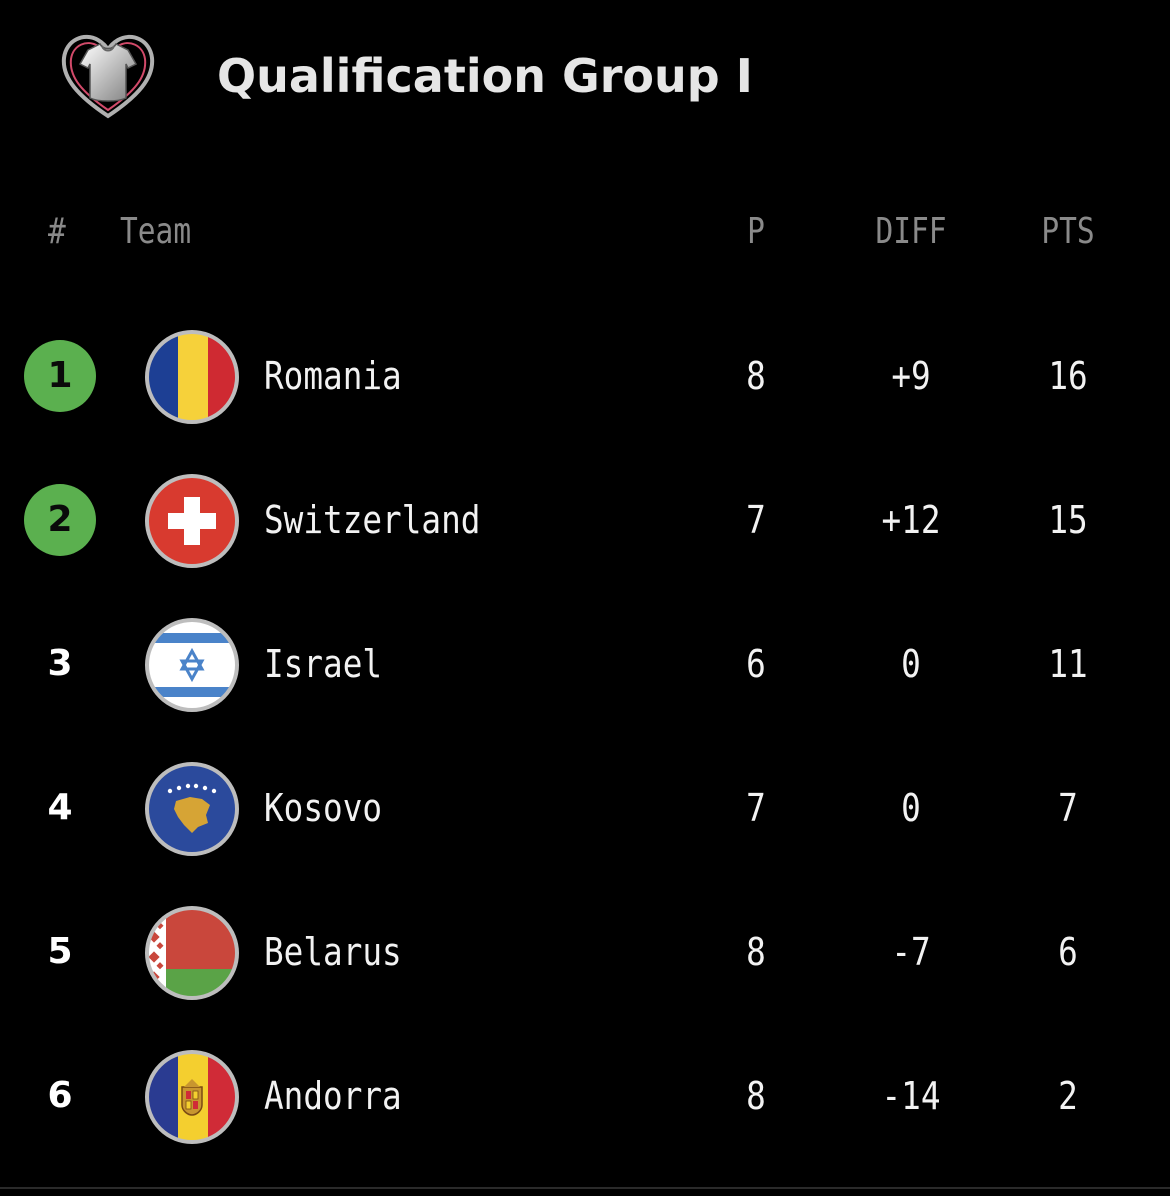 The image size is (1170, 1196). What do you see at coordinates (192, 665) in the screenshot?
I see `israel-flag-icon` at bounding box center [192, 665].